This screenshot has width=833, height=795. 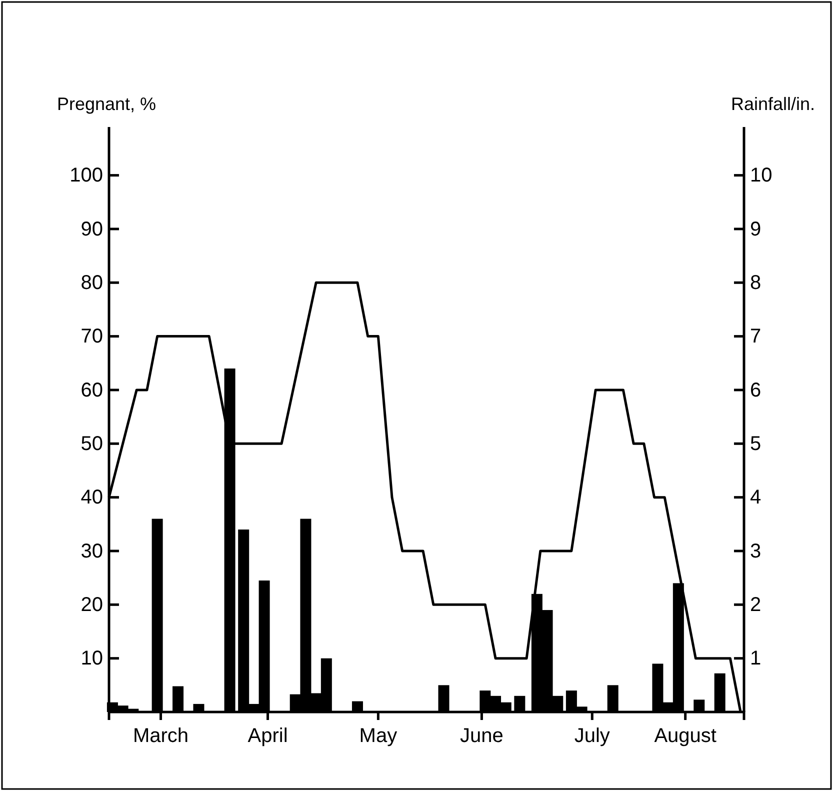 What do you see at coordinates (756, 390) in the screenshot?
I see `y2-tick-label: 6` at bounding box center [756, 390].